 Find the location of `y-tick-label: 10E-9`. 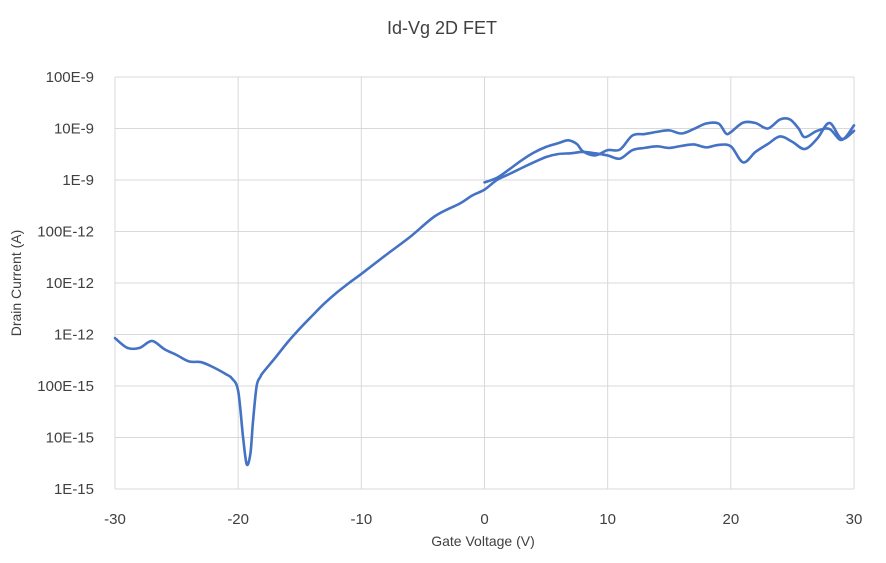

y-tick-label: 10E-9 is located at coordinates (74, 129).